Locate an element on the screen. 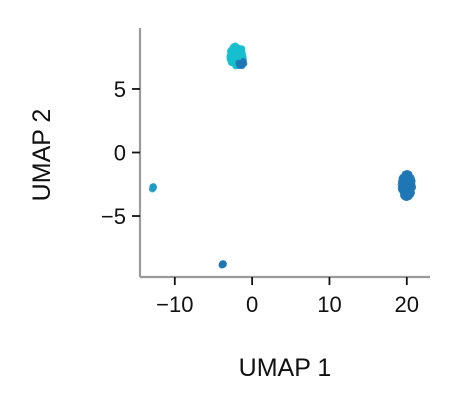 The image size is (457, 413). x-tick-label: 10 is located at coordinates (329, 304).